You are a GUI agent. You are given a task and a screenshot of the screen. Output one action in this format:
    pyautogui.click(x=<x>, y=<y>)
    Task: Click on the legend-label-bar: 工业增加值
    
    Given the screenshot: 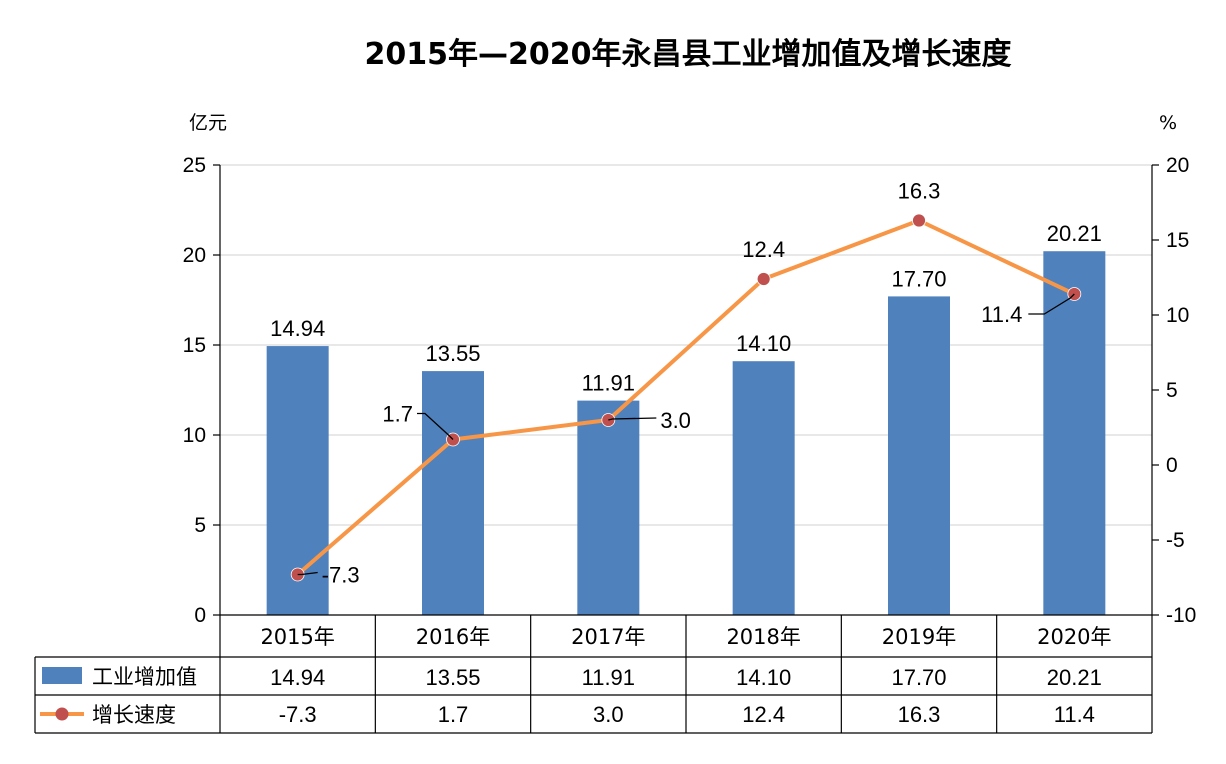 What is the action you would take?
    pyautogui.click(x=144, y=677)
    